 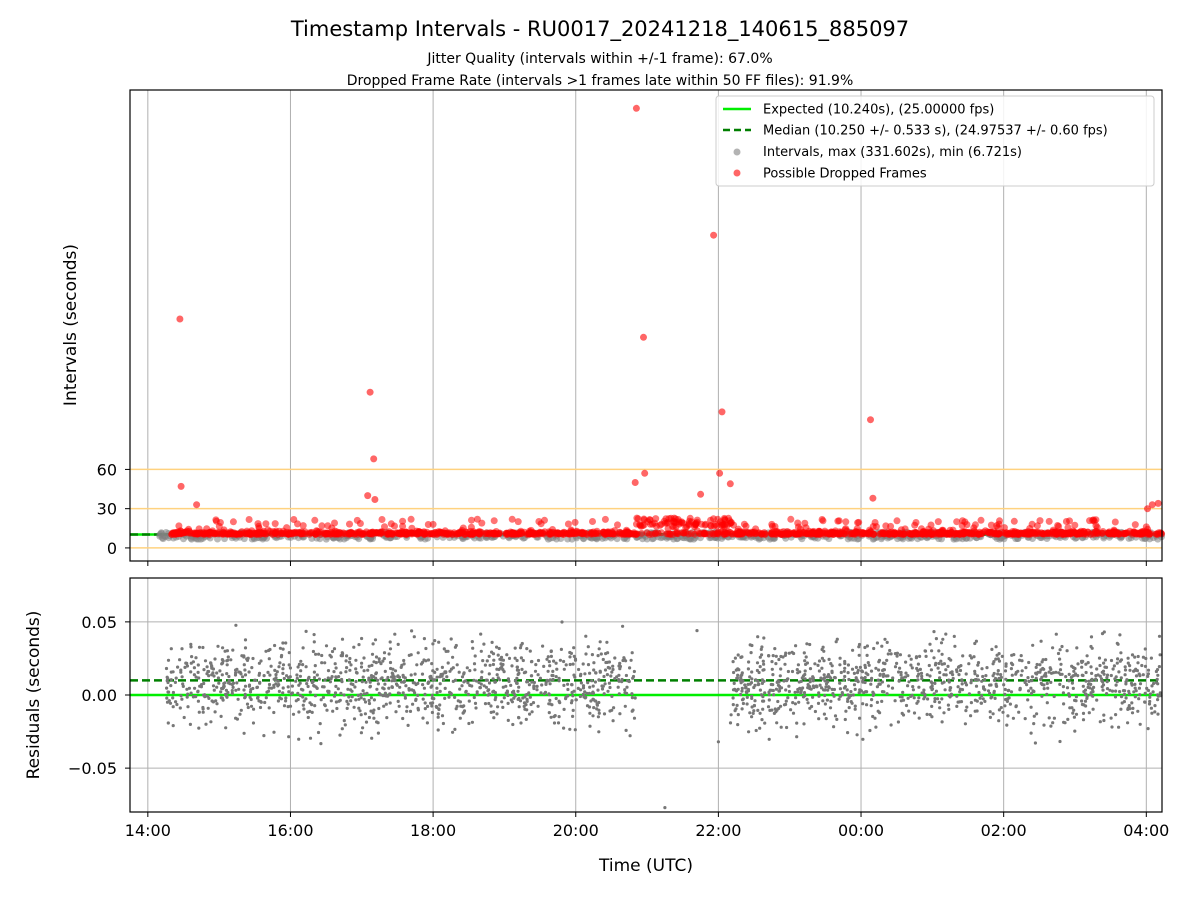 I want to click on legend-intervals-swatch, so click(x=737, y=152).